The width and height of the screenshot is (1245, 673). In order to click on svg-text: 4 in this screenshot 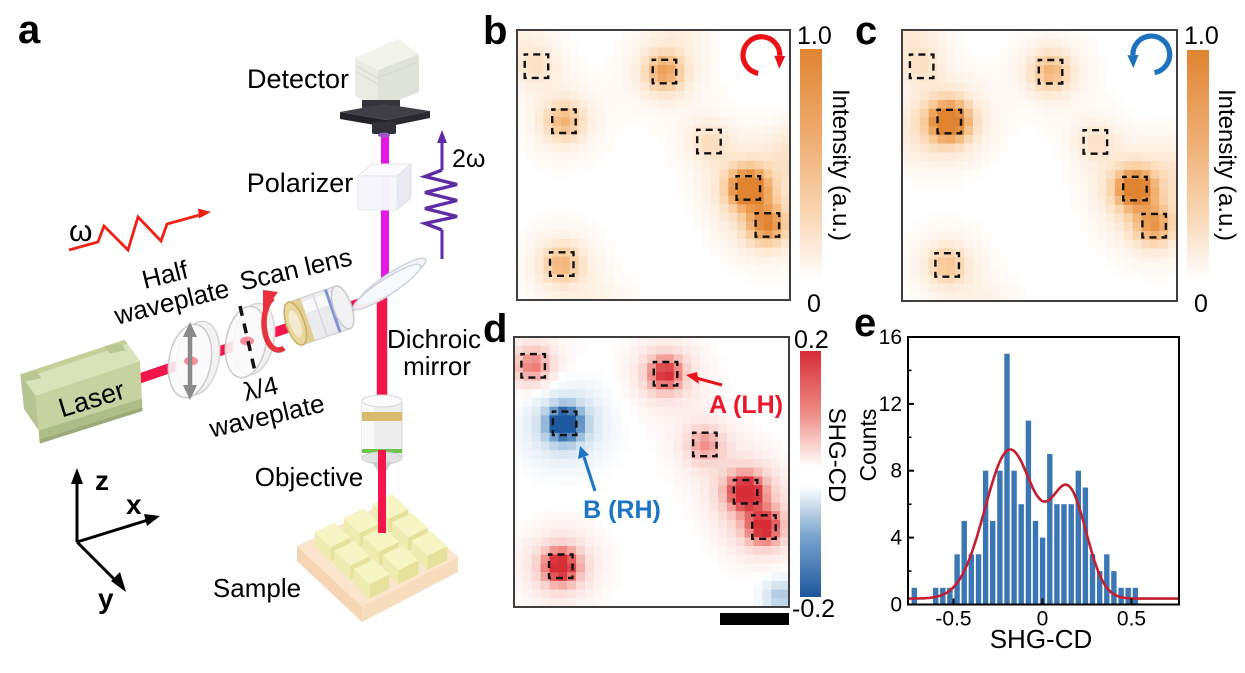, I will do `click(896, 538)`.